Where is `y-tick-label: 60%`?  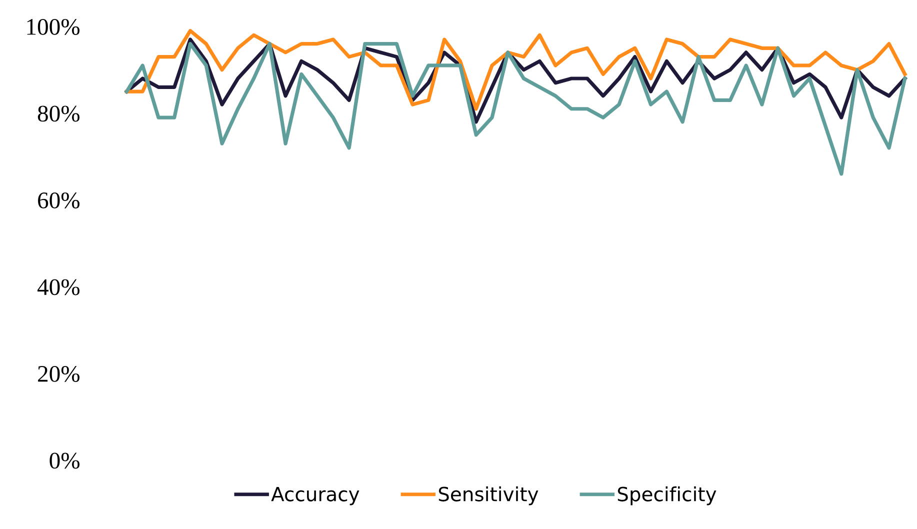
y-tick-label: 60% is located at coordinates (59, 200).